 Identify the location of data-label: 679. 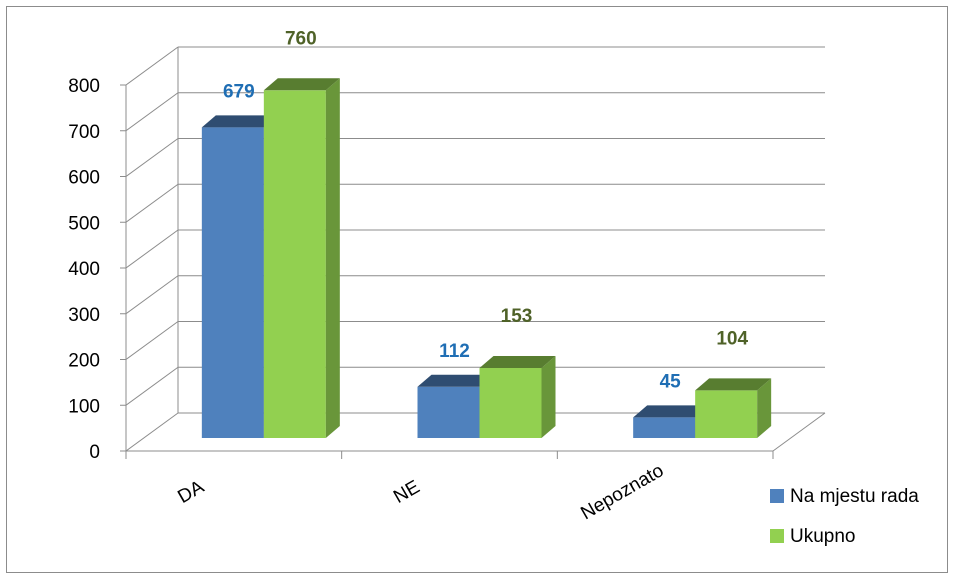
(239, 91).